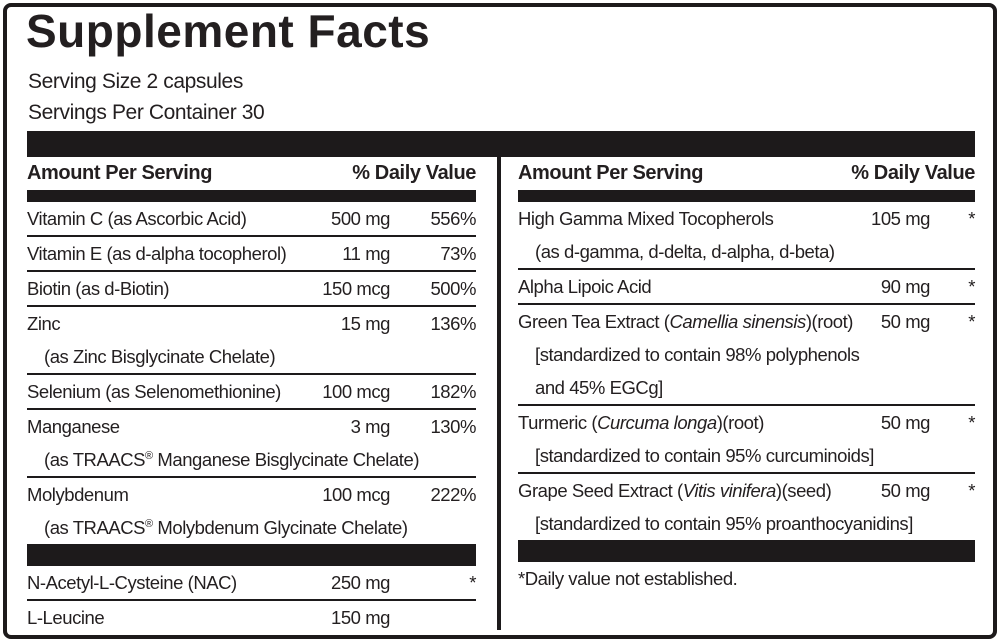 The width and height of the screenshot is (1000, 642). I want to click on nutrient-row-l-leucine: L-Leucine 150 mg, so click(251, 617).